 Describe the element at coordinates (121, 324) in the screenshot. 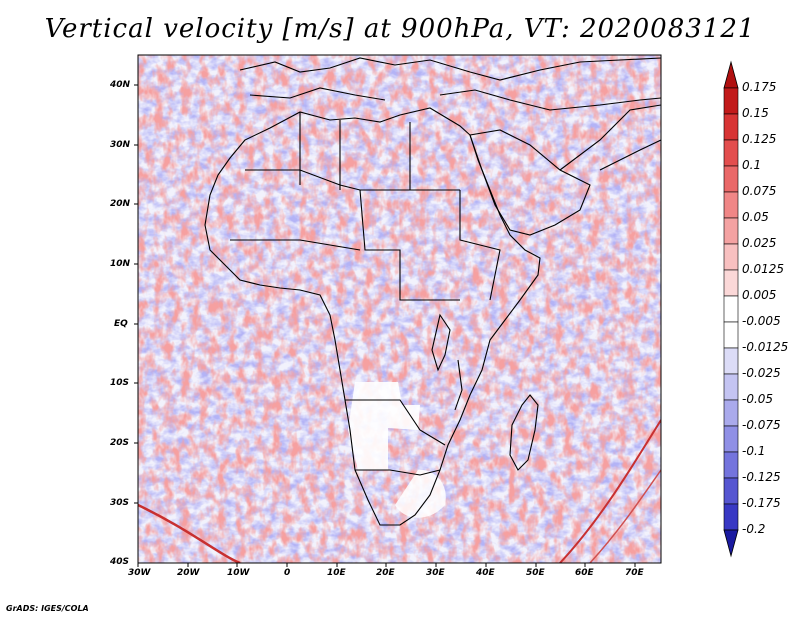

I see `lat-label: EQ` at that location.